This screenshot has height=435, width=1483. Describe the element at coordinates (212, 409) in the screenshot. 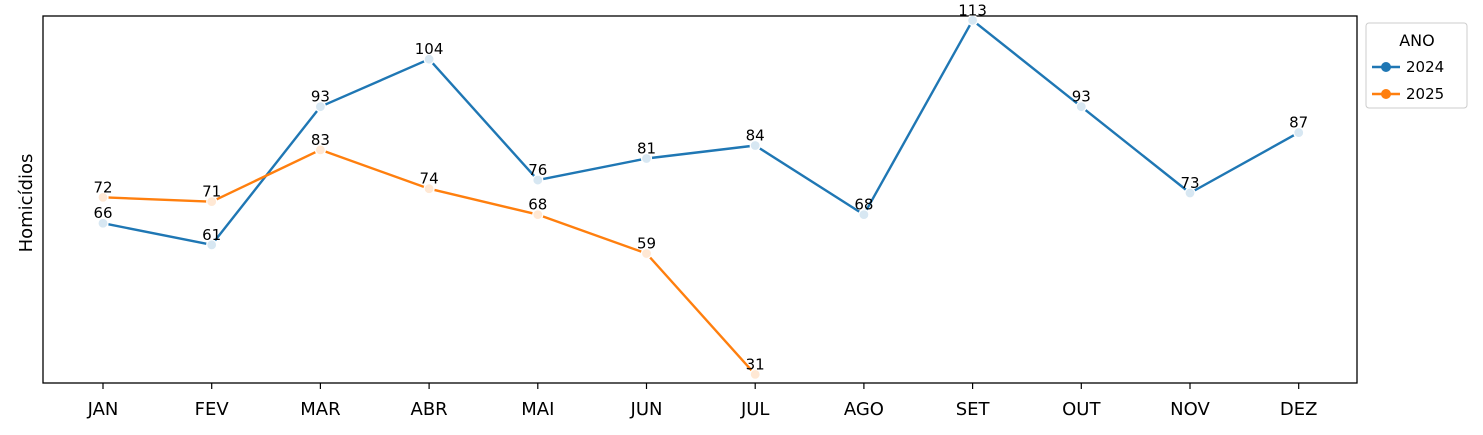

I see `x-tick-label: FEV` at that location.